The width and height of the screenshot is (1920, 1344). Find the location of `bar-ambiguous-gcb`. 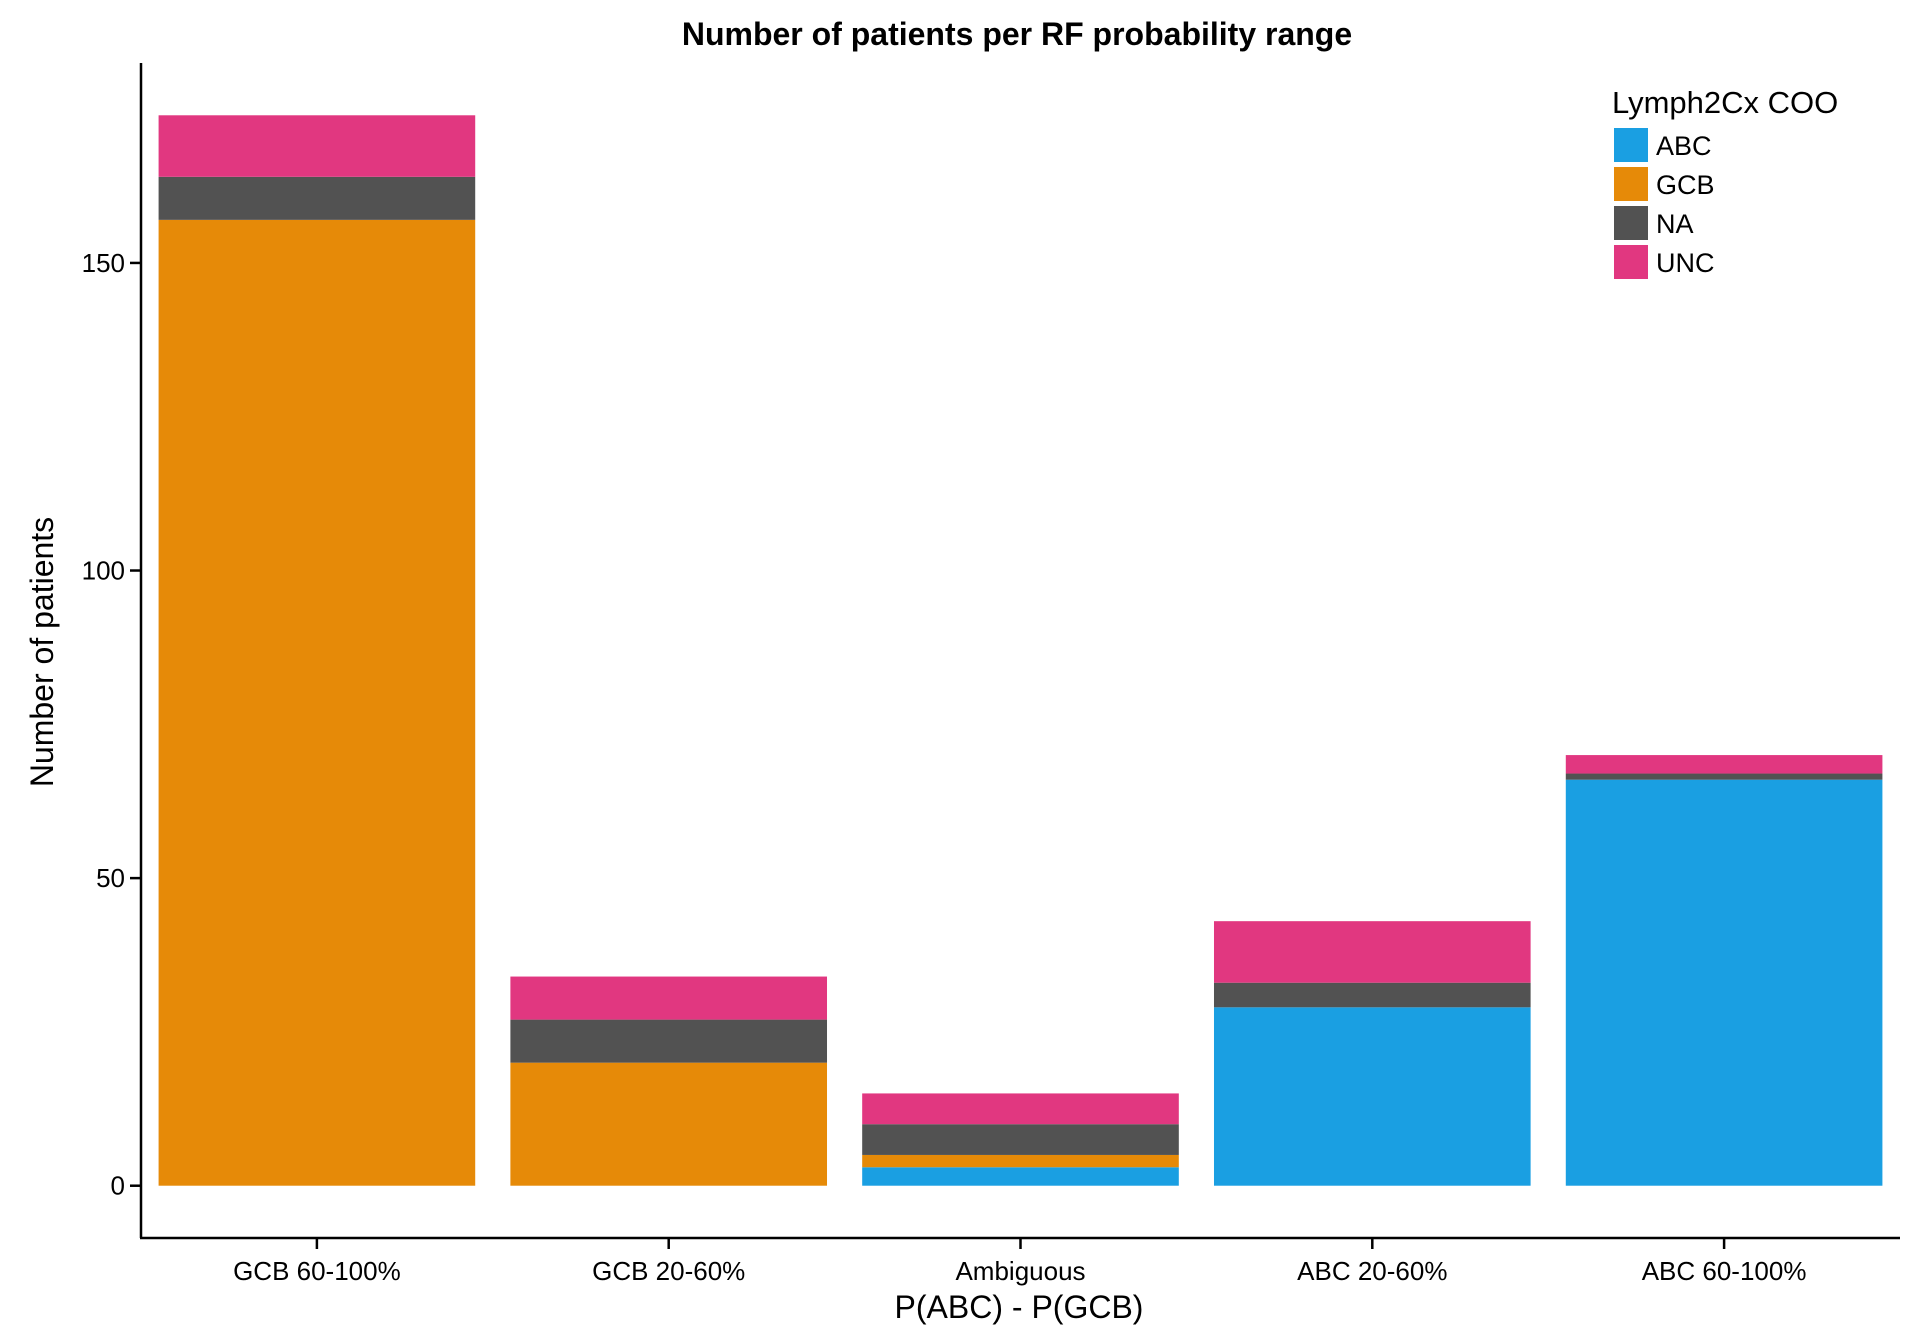

bar-ambiguous-gcb is located at coordinates (1020, 1161).